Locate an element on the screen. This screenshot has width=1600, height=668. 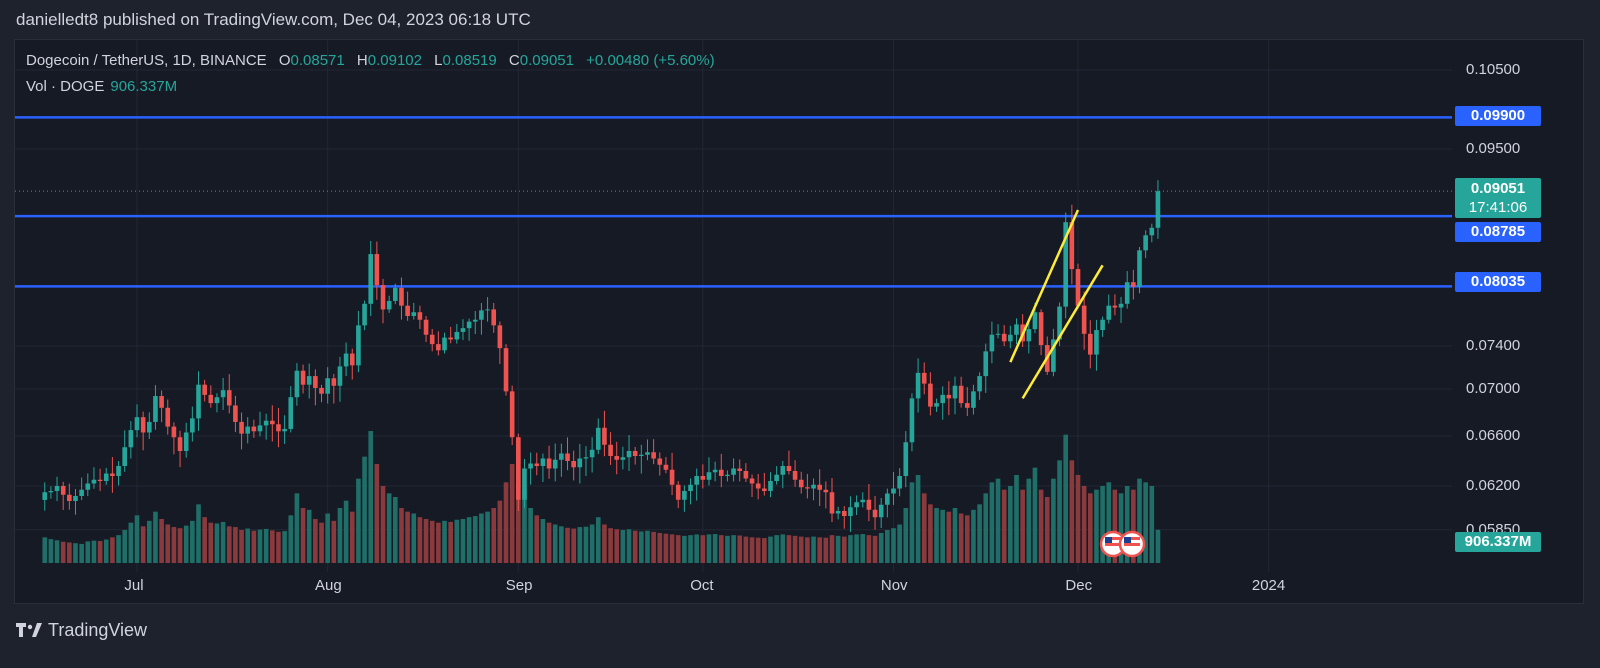
close-key: C is located at coordinates (514, 60).